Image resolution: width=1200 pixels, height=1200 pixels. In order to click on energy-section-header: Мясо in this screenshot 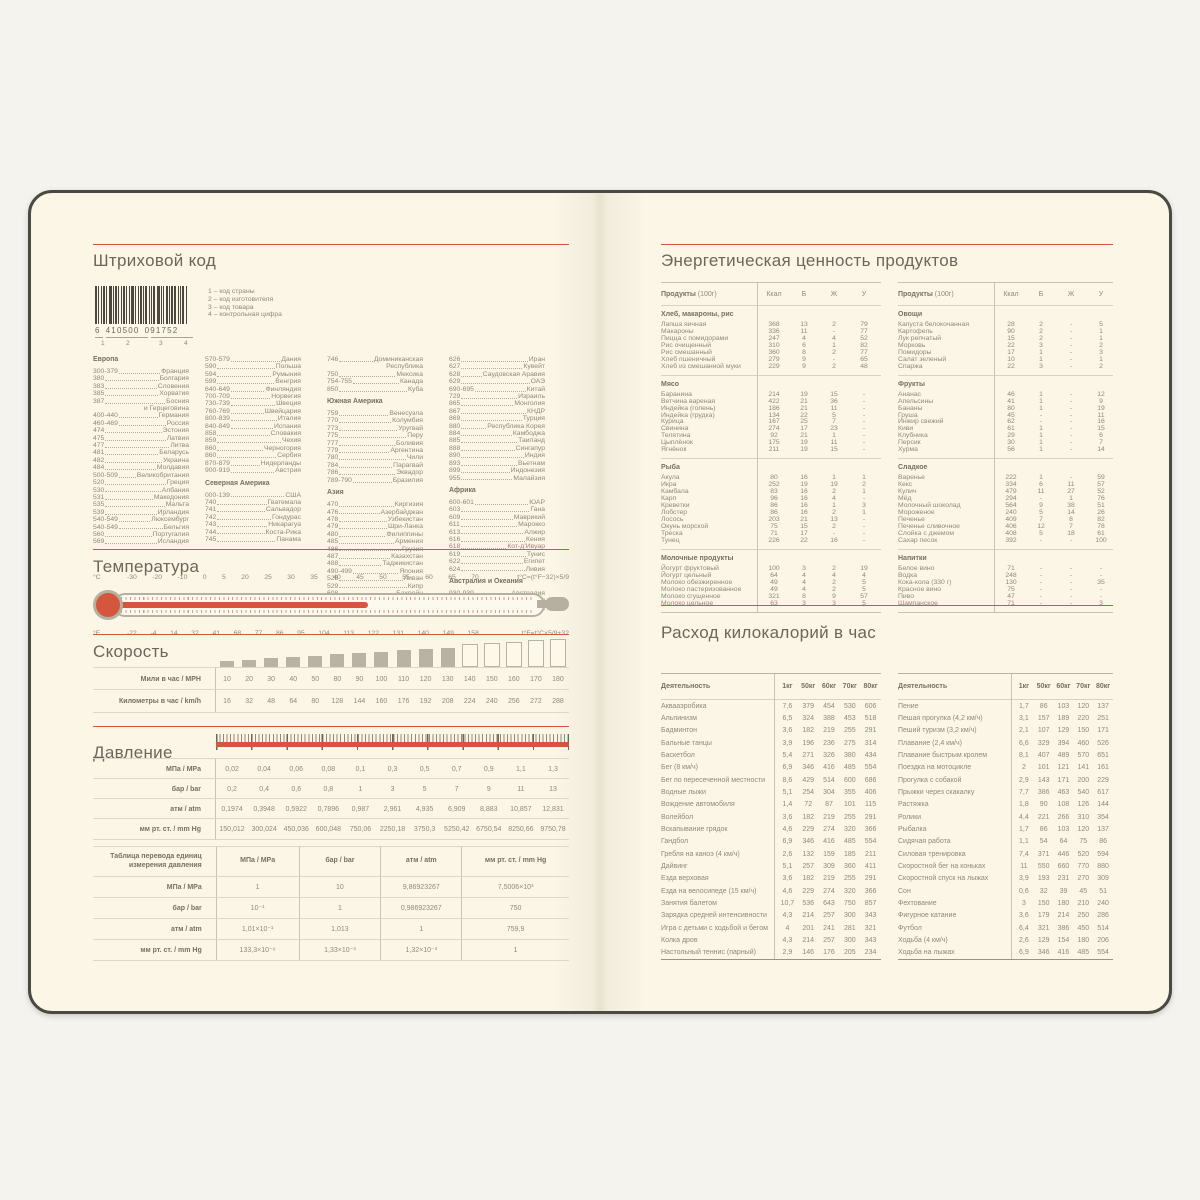, I will do `click(670, 384)`.